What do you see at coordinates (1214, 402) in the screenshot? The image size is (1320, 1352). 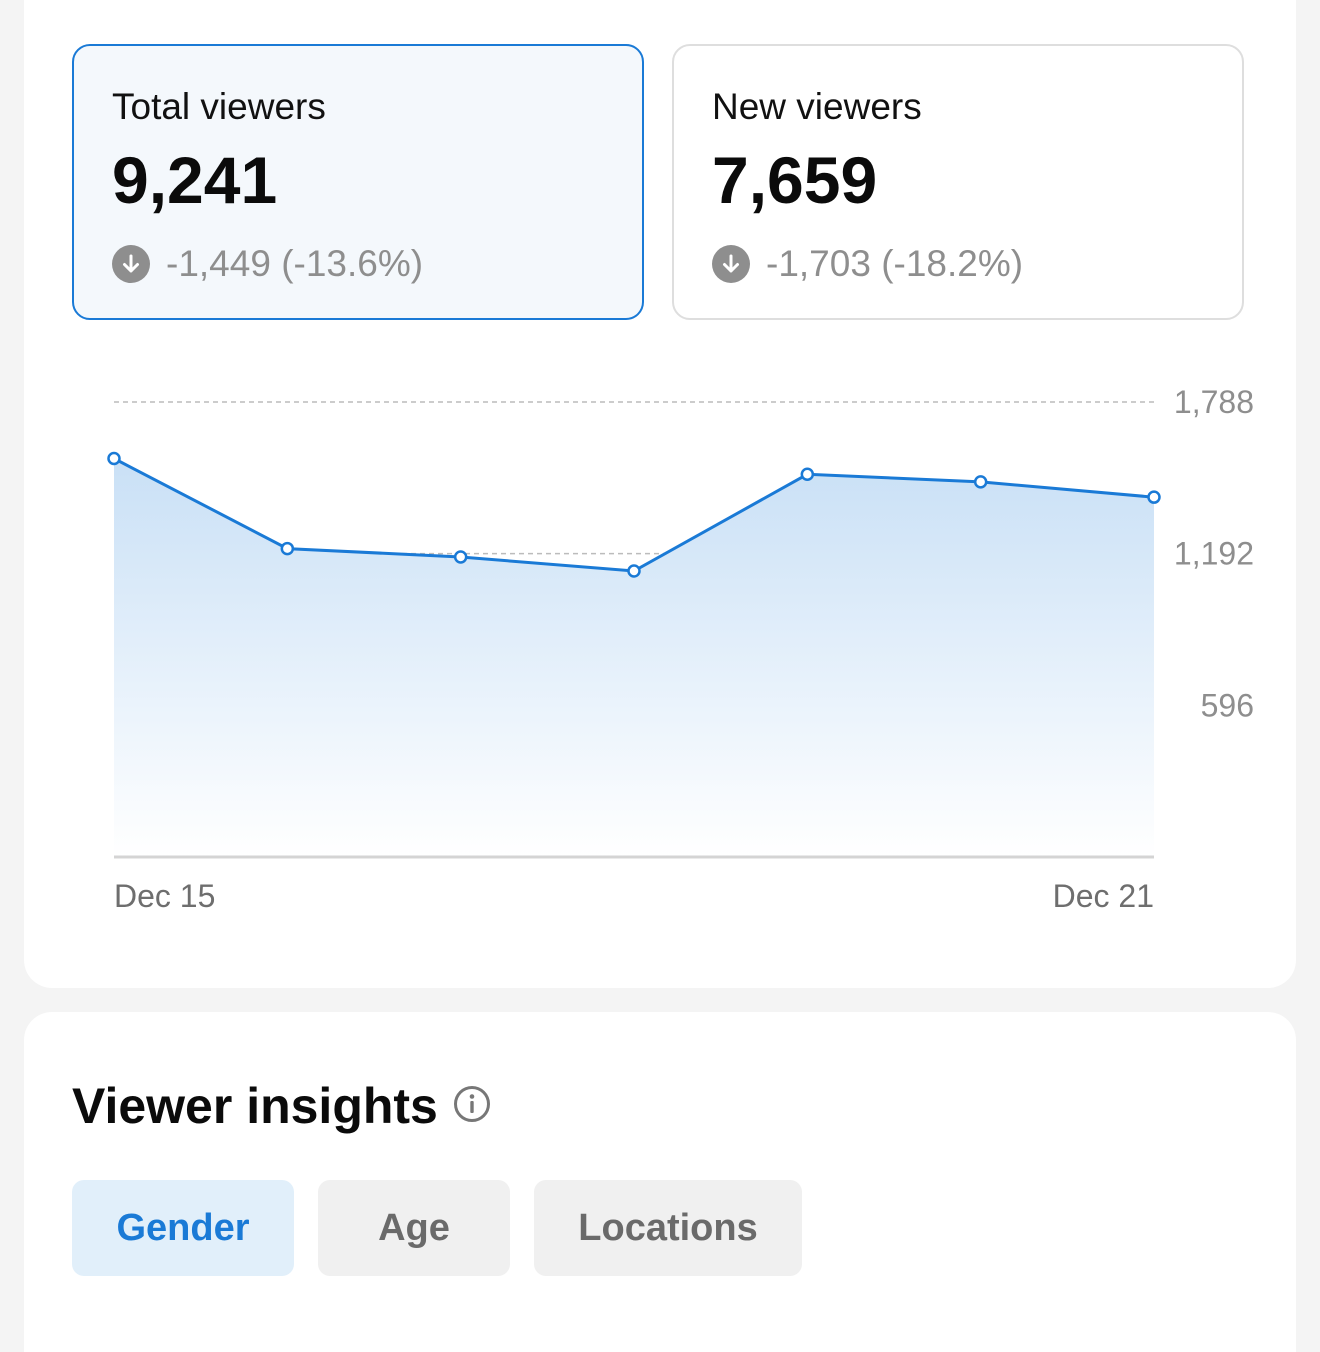 I see `y-tick-label: 1,788` at bounding box center [1214, 402].